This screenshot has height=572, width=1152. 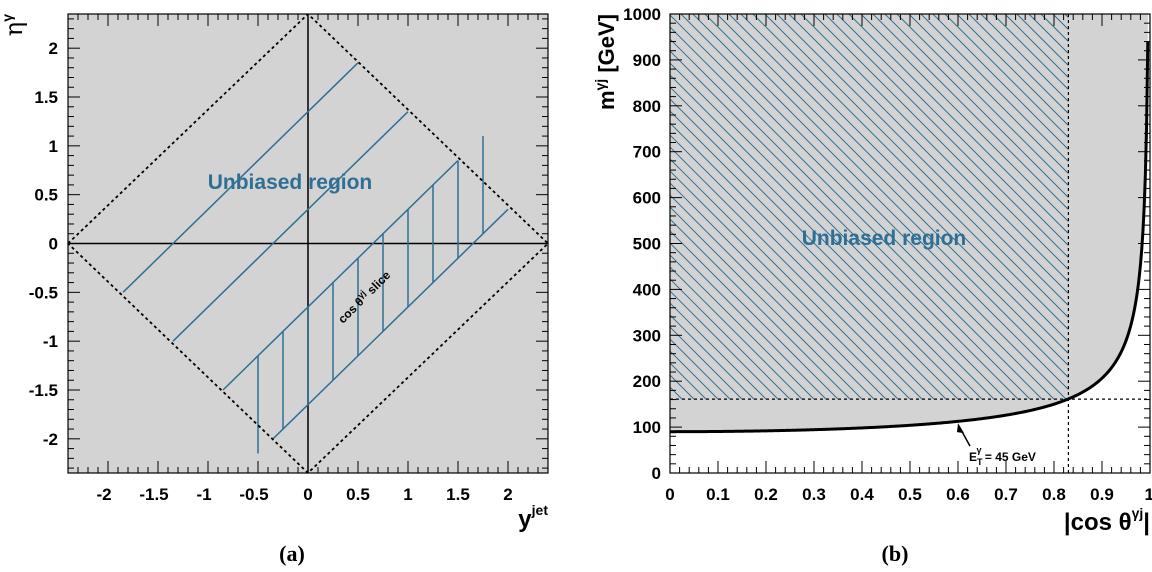 What do you see at coordinates (1098, 522) in the screenshot?
I see `x-axis-title-main: |cos θ` at bounding box center [1098, 522].